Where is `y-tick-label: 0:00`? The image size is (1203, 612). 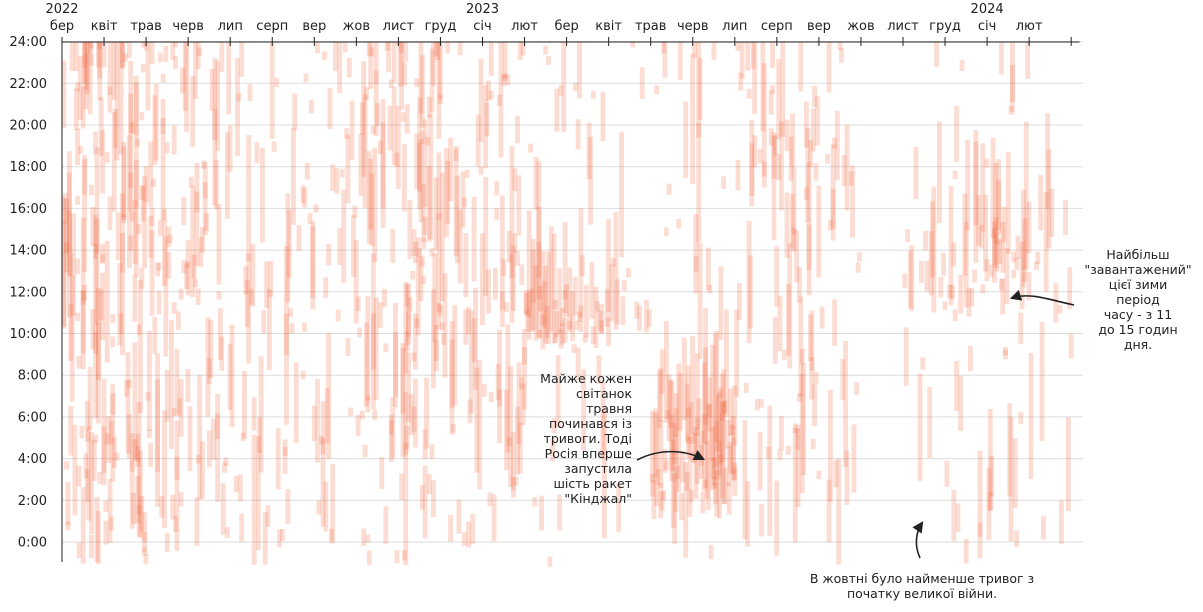
y-tick-label: 0:00 is located at coordinates (32, 543).